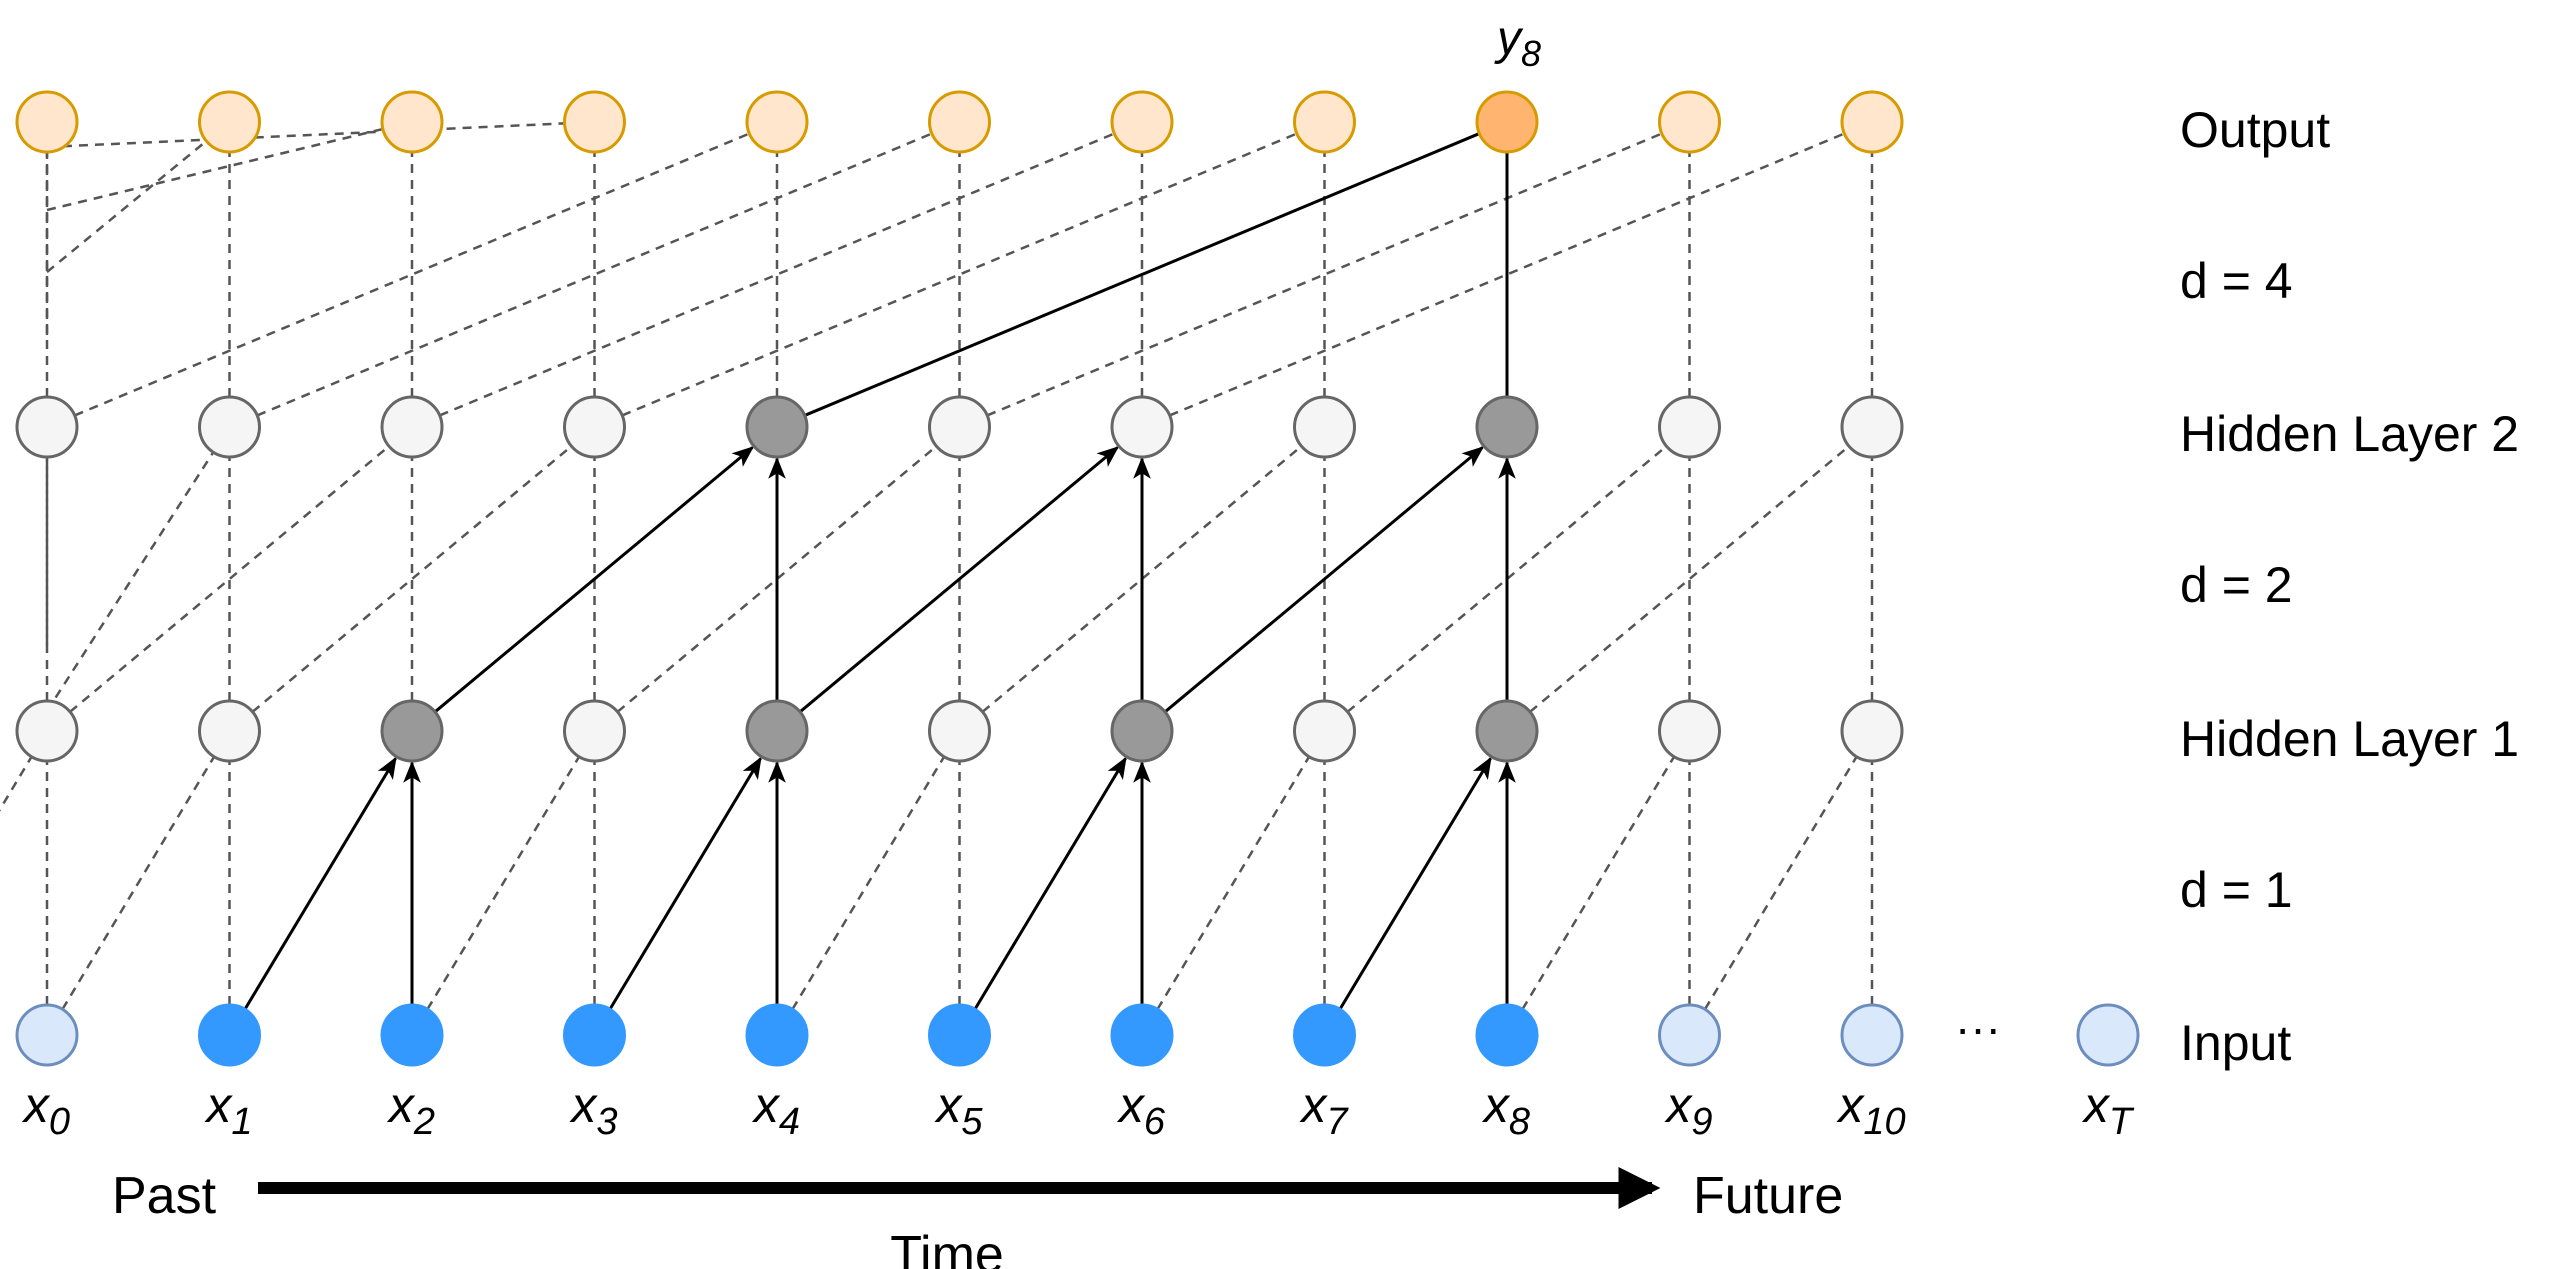  What do you see at coordinates (1141, 1110) in the screenshot?
I see `input-label-x6: x6` at bounding box center [1141, 1110].